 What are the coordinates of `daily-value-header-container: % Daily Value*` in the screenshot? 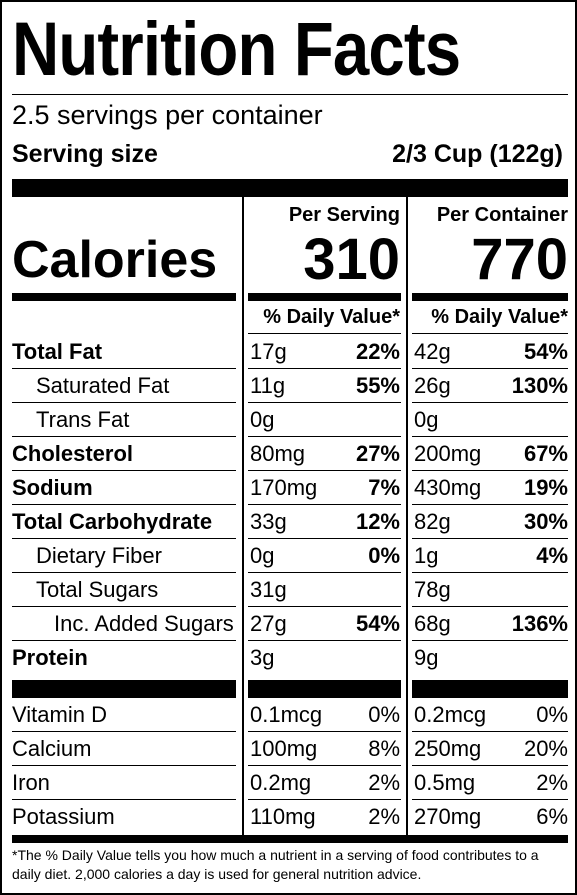 It's located at (499, 317).